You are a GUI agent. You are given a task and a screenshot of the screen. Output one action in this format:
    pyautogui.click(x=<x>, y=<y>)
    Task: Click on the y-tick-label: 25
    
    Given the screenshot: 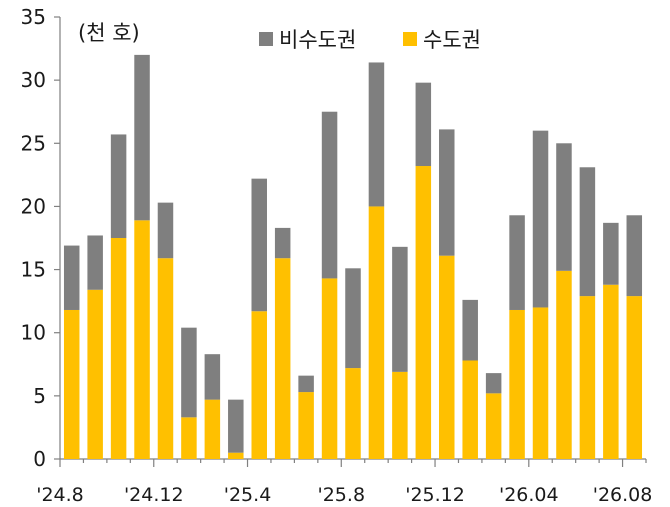 What is the action you would take?
    pyautogui.click(x=33, y=143)
    